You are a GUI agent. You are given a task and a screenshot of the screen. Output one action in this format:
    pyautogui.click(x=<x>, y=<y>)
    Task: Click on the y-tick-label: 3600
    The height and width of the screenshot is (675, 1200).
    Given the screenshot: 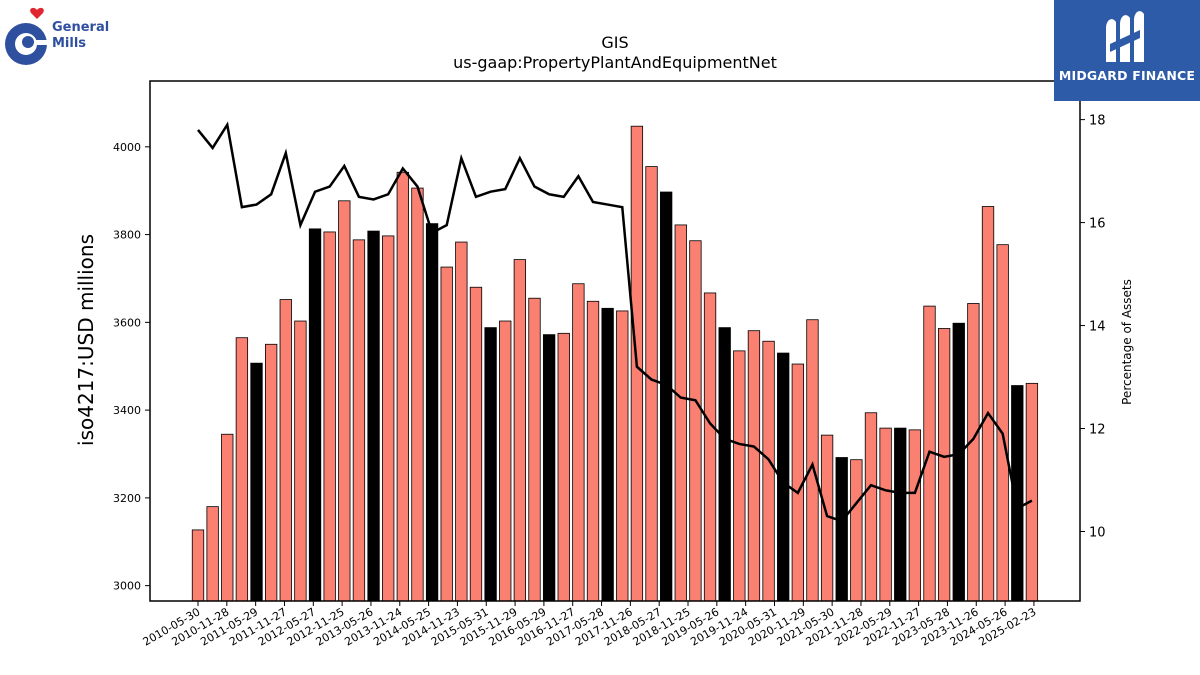 What is the action you would take?
    pyautogui.click(x=127, y=322)
    